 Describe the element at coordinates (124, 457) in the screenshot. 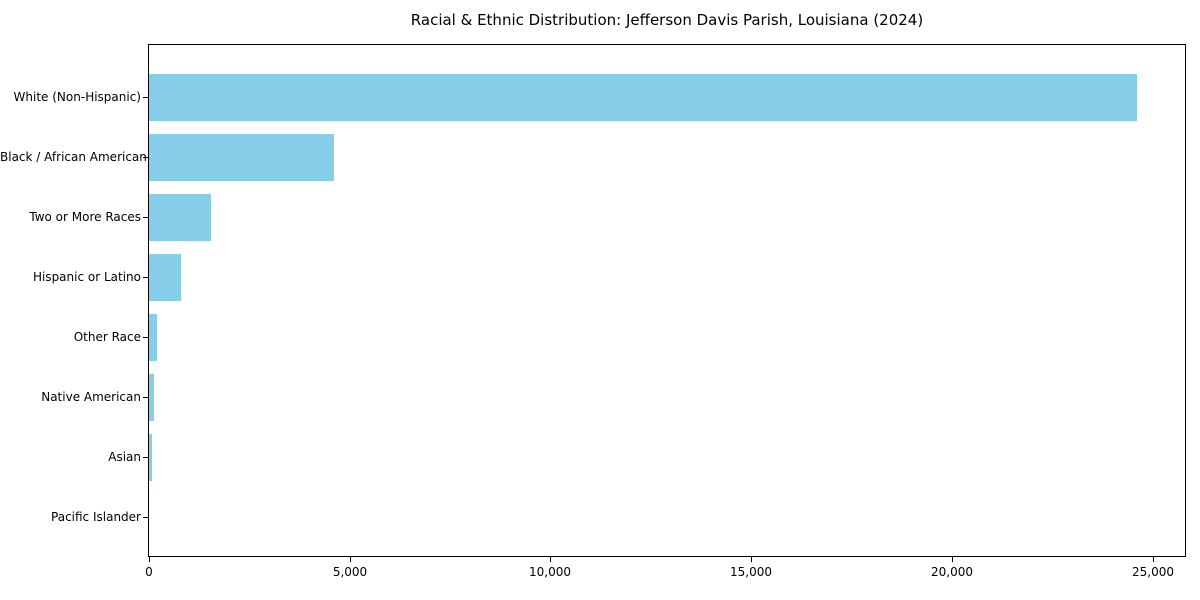

I see `y-tick-label-asian: Asian` at that location.